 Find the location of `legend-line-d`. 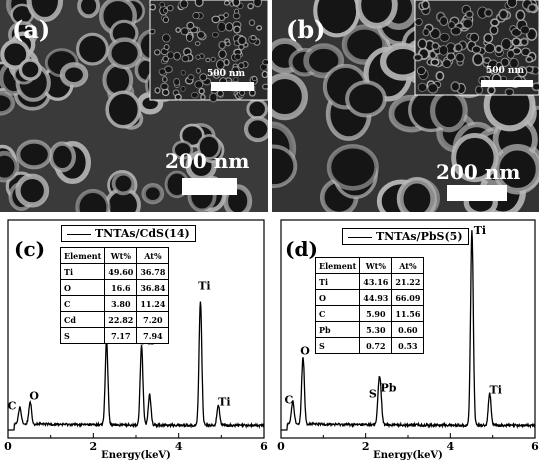

legend-line-d is located at coordinates (360, 237).